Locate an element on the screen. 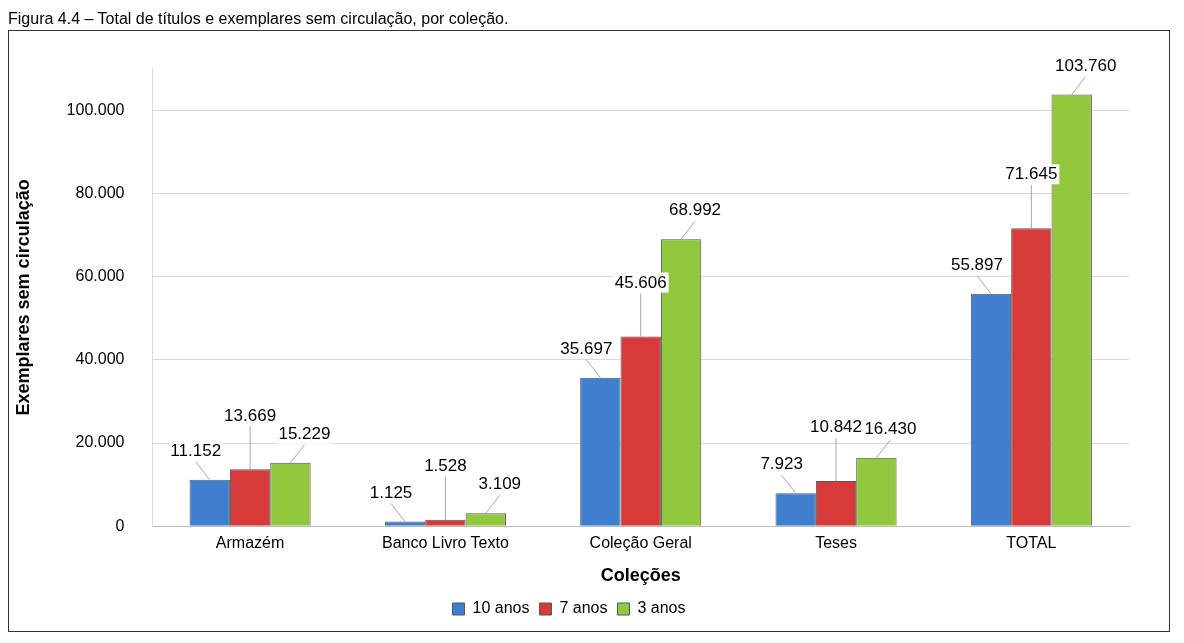 Image resolution: width=1184 pixels, height=643 pixels. y-tick-label: 40.000 is located at coordinates (100, 359).